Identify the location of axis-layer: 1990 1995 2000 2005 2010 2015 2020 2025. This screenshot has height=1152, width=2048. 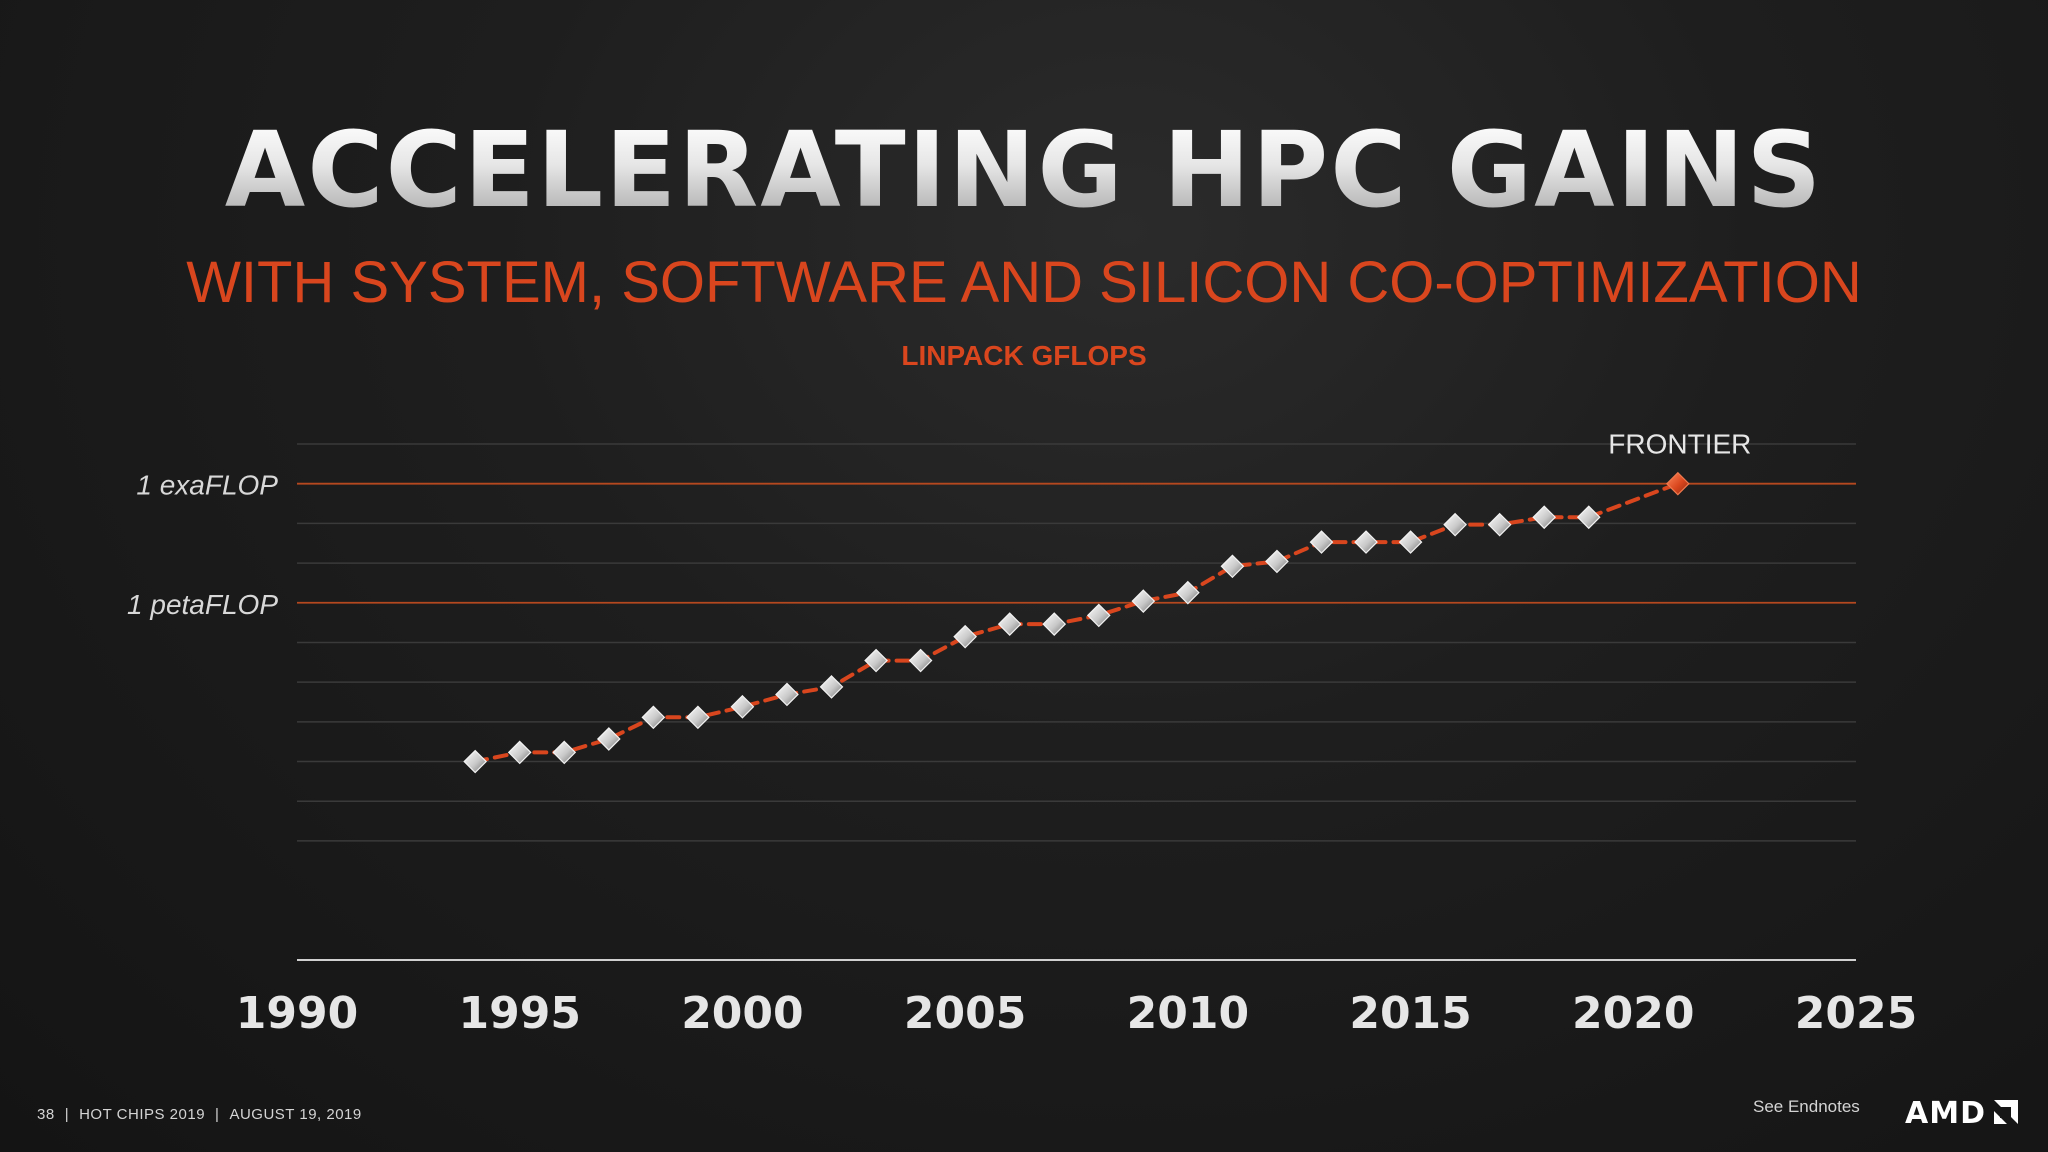
(1076, 999).